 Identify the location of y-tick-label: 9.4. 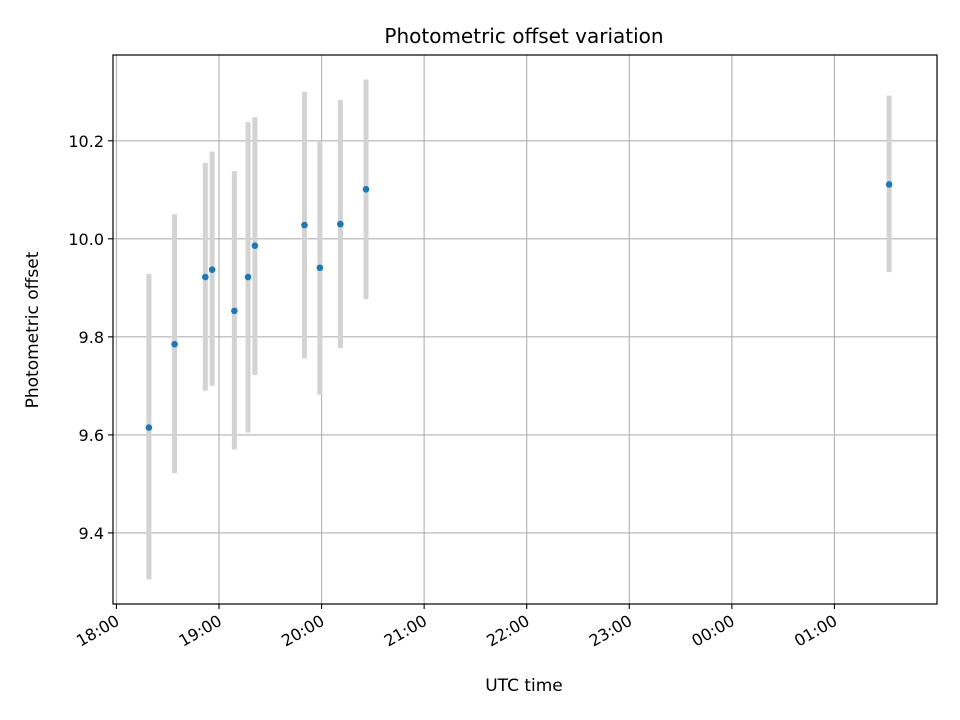
(91, 533).